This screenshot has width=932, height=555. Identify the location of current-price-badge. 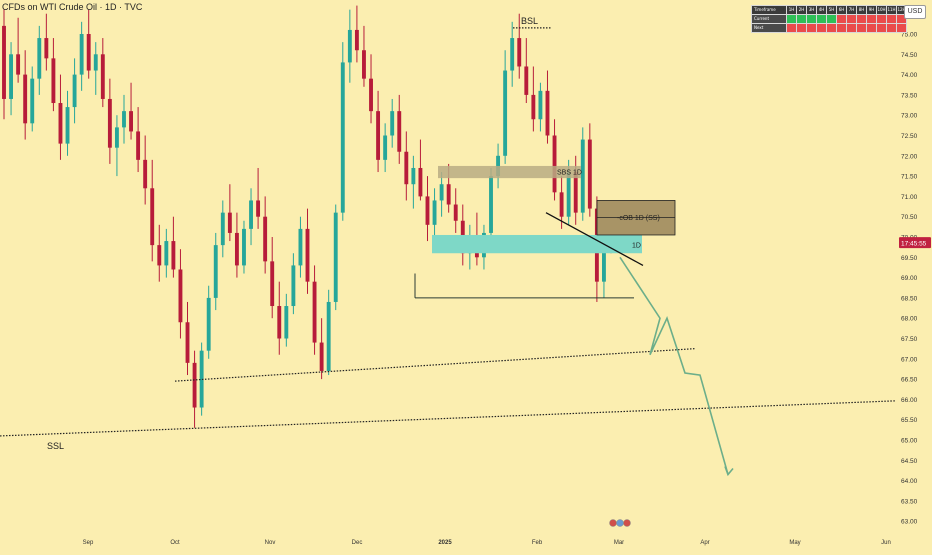
(915, 243).